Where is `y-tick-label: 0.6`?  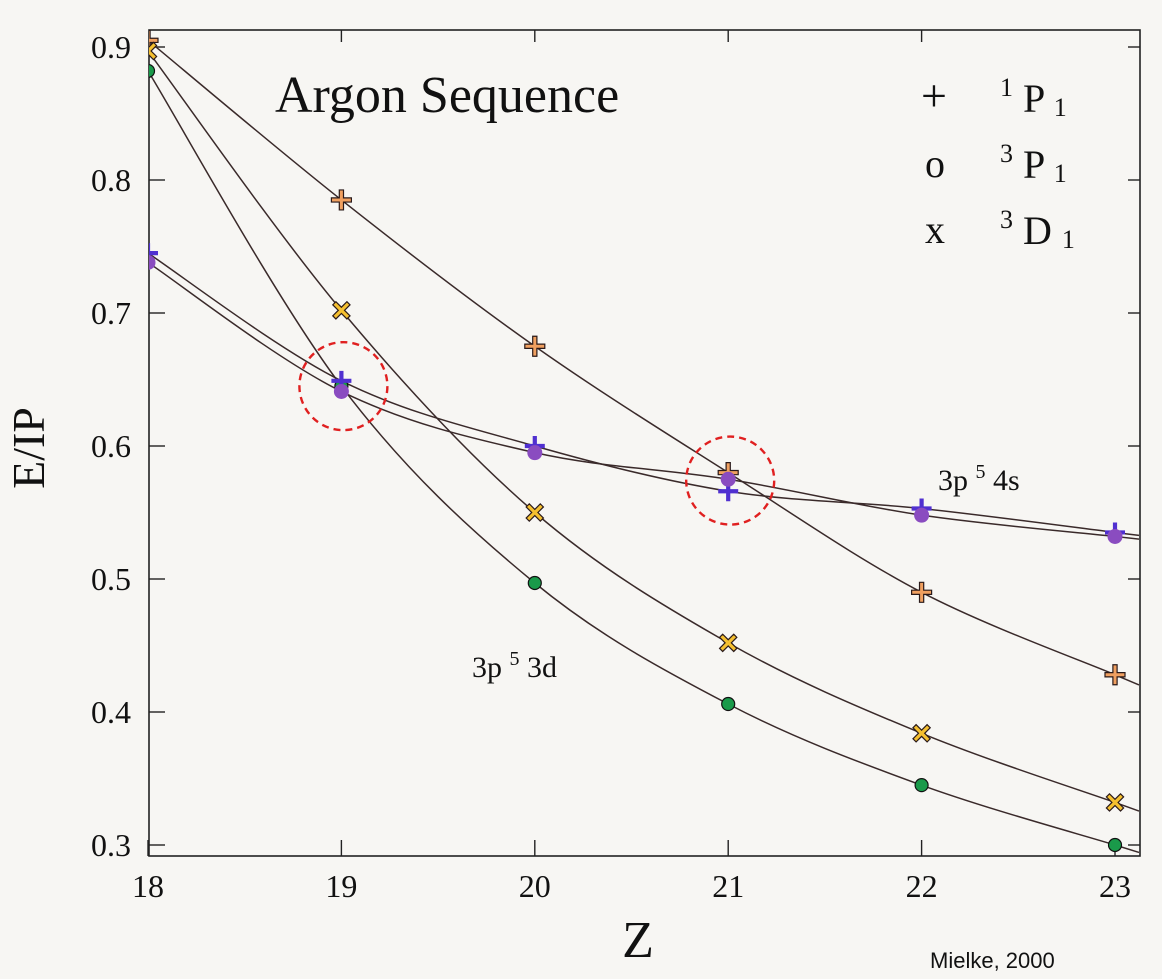 y-tick-label: 0.6 is located at coordinates (111, 446).